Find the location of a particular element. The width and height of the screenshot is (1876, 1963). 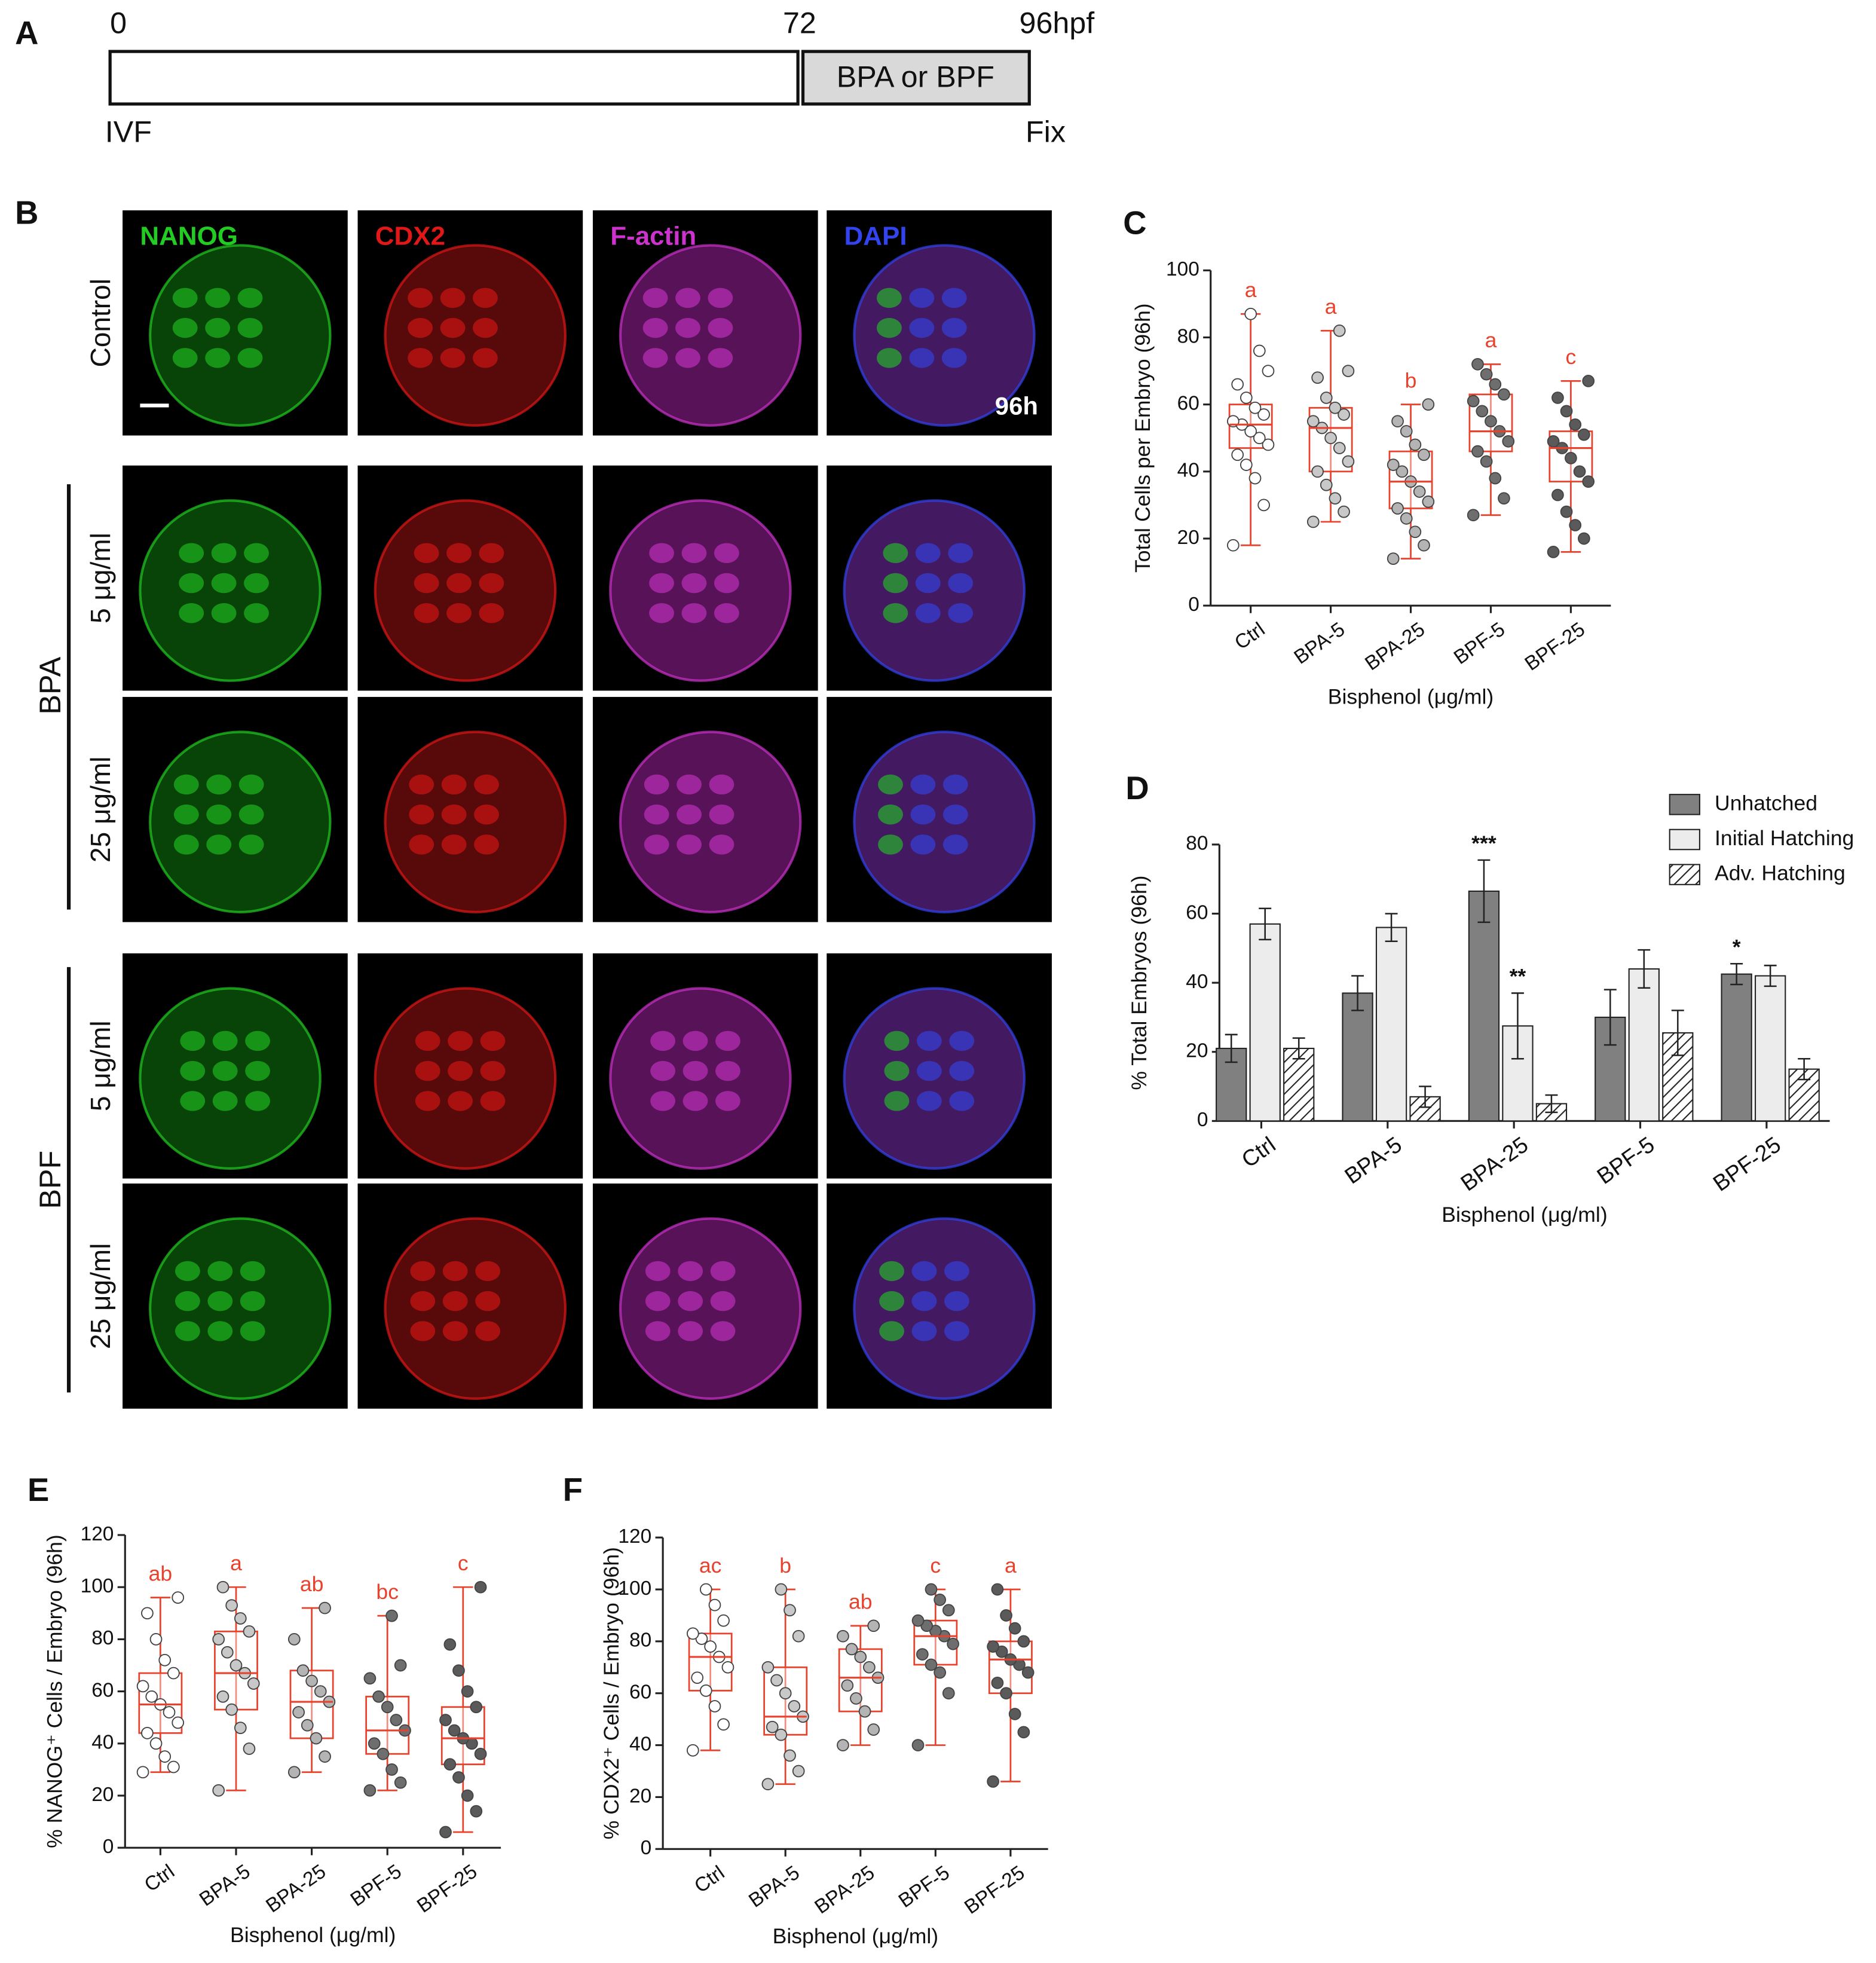

panel-label: E is located at coordinates (38, 1490).